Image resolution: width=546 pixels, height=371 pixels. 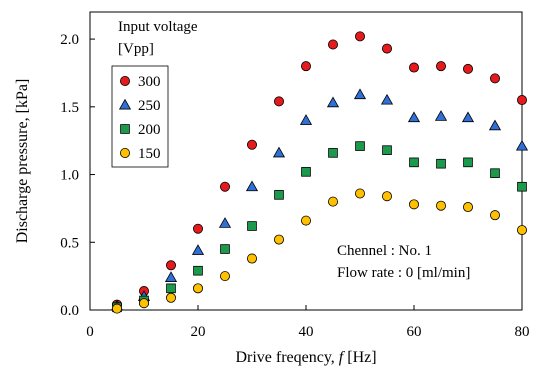 What do you see at coordinates (90, 332) in the screenshot?
I see `x-tick-label-0: 0` at bounding box center [90, 332].